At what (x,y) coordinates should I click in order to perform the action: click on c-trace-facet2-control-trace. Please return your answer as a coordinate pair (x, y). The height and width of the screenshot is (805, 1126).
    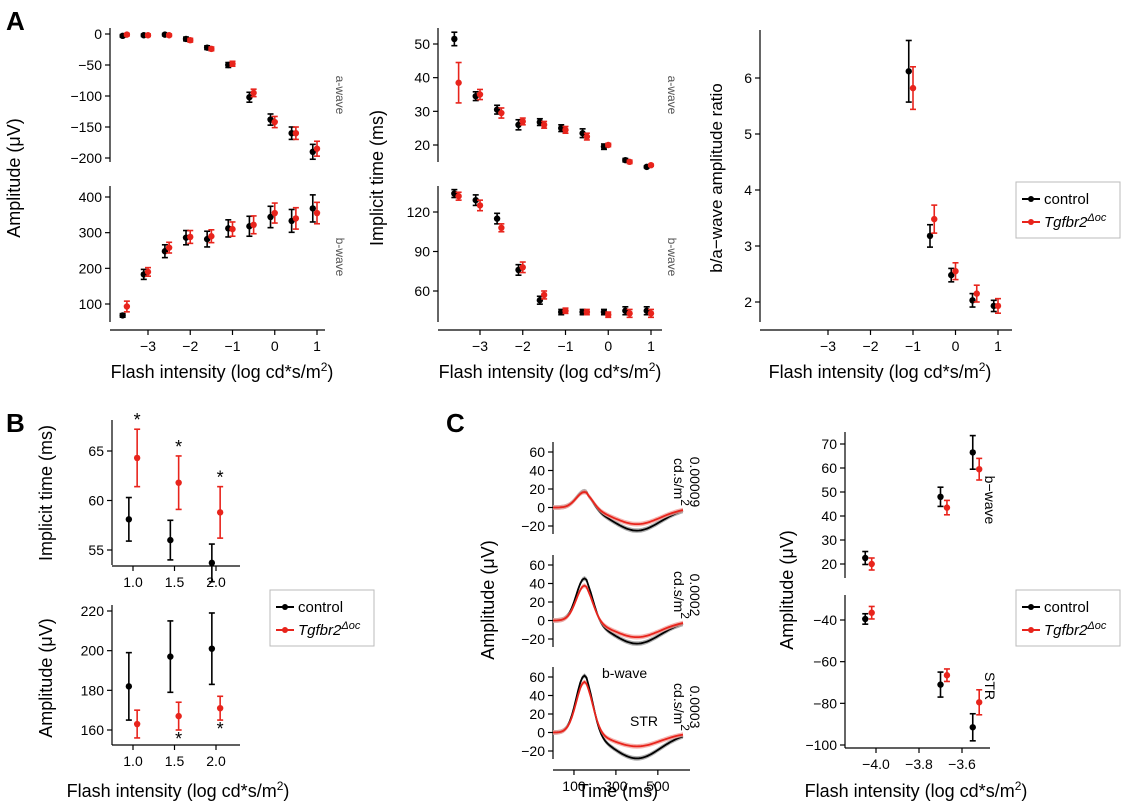
    Looking at the image, I should click on (618, 611).